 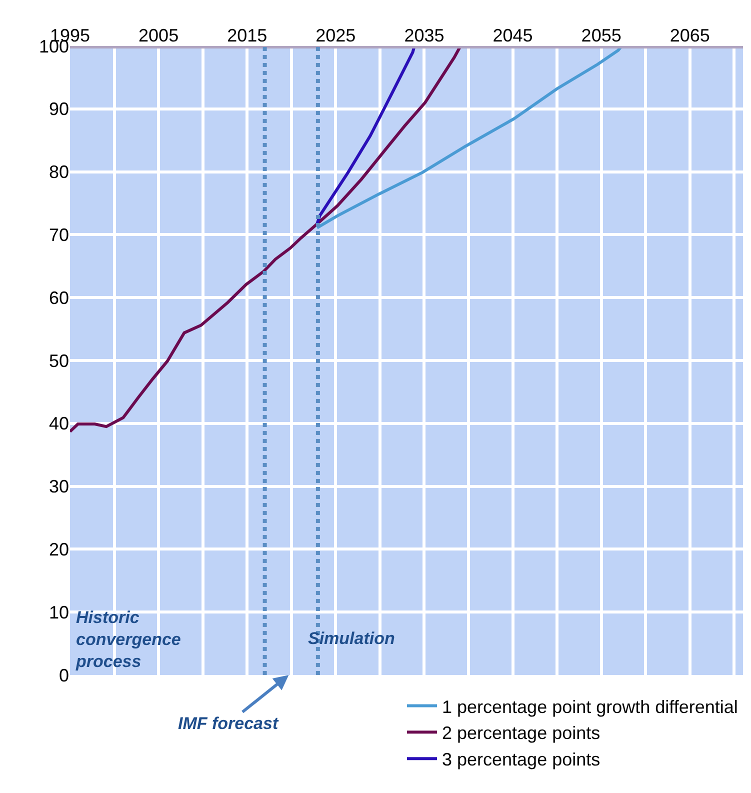 I want to click on y-tick-label: 20, so click(x=58, y=550).